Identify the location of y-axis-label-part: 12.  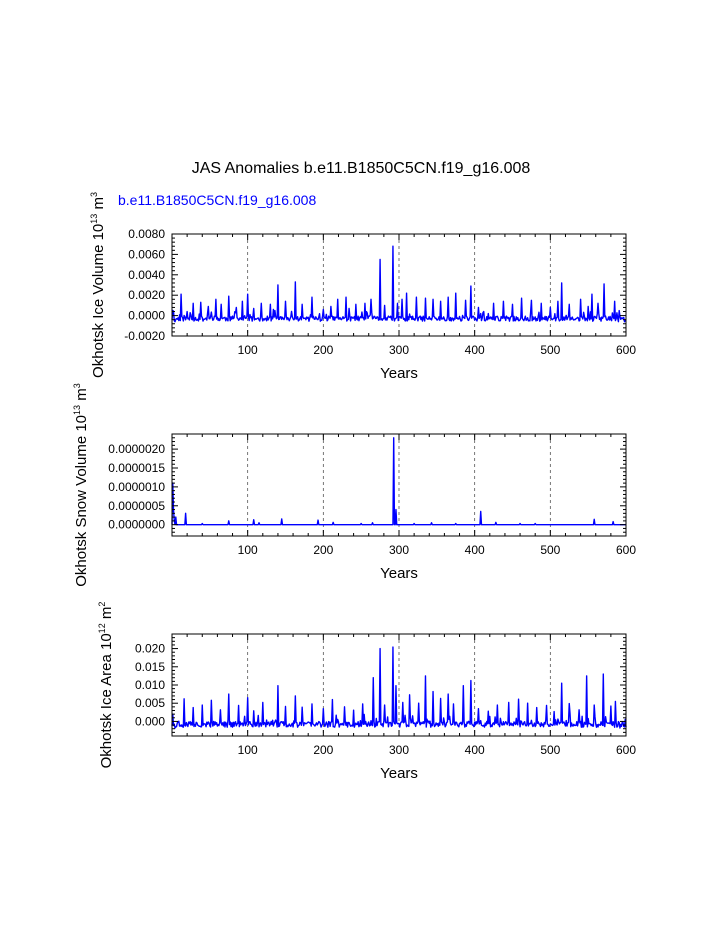
(102, 628).